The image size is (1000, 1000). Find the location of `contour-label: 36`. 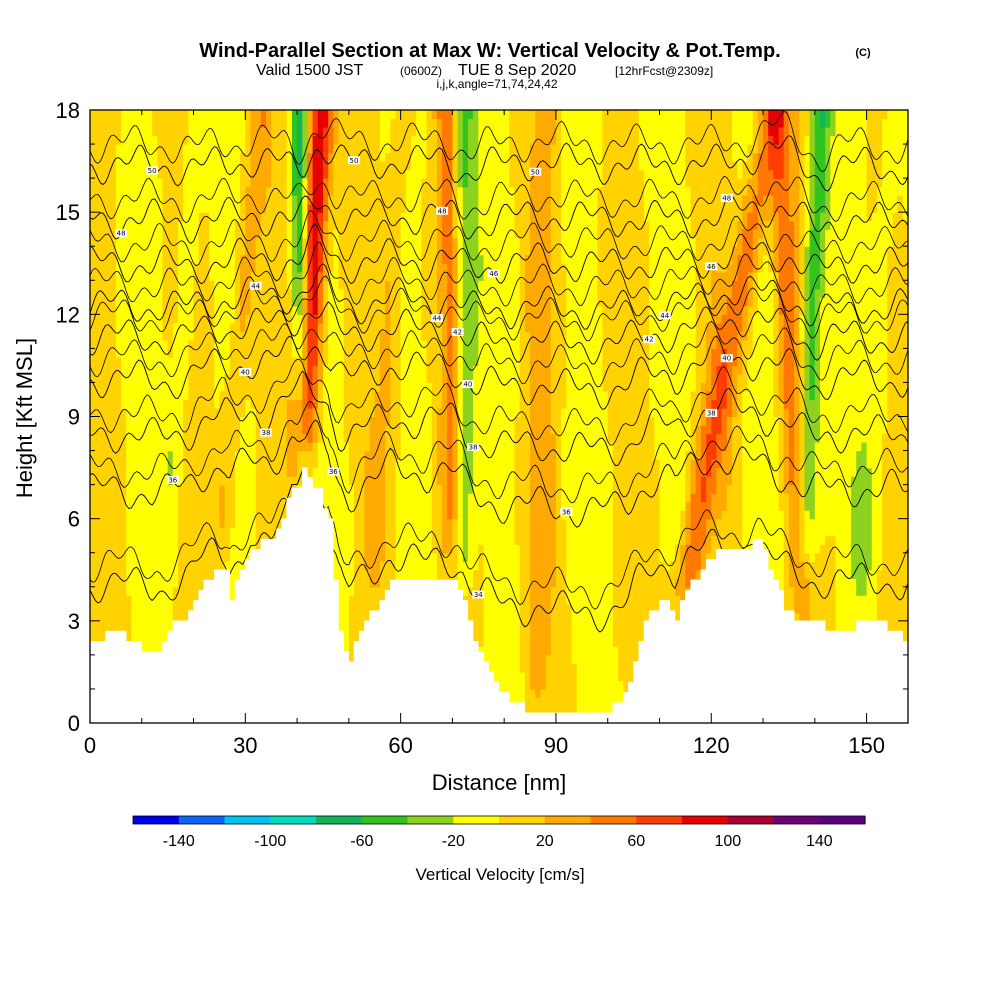

contour-label: 36 is located at coordinates (566, 513).